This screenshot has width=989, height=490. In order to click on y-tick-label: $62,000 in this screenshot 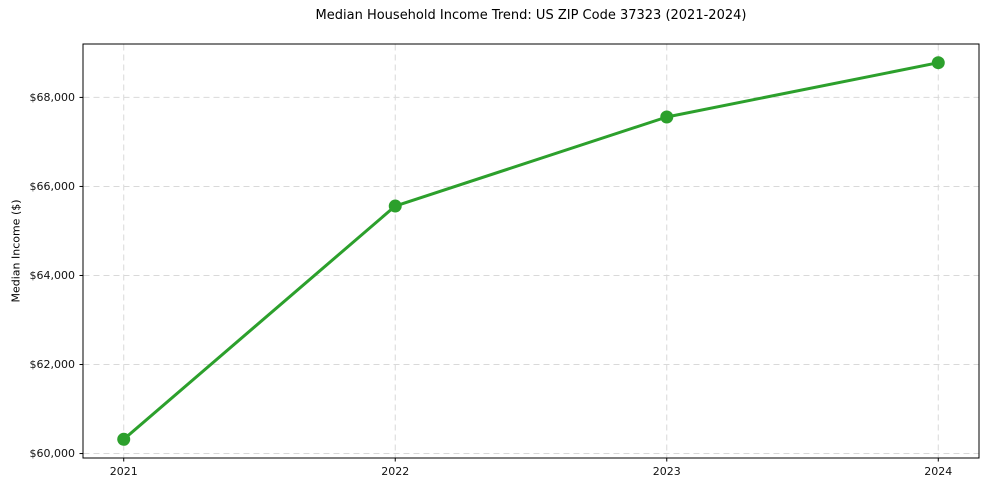, I will do `click(53, 364)`.